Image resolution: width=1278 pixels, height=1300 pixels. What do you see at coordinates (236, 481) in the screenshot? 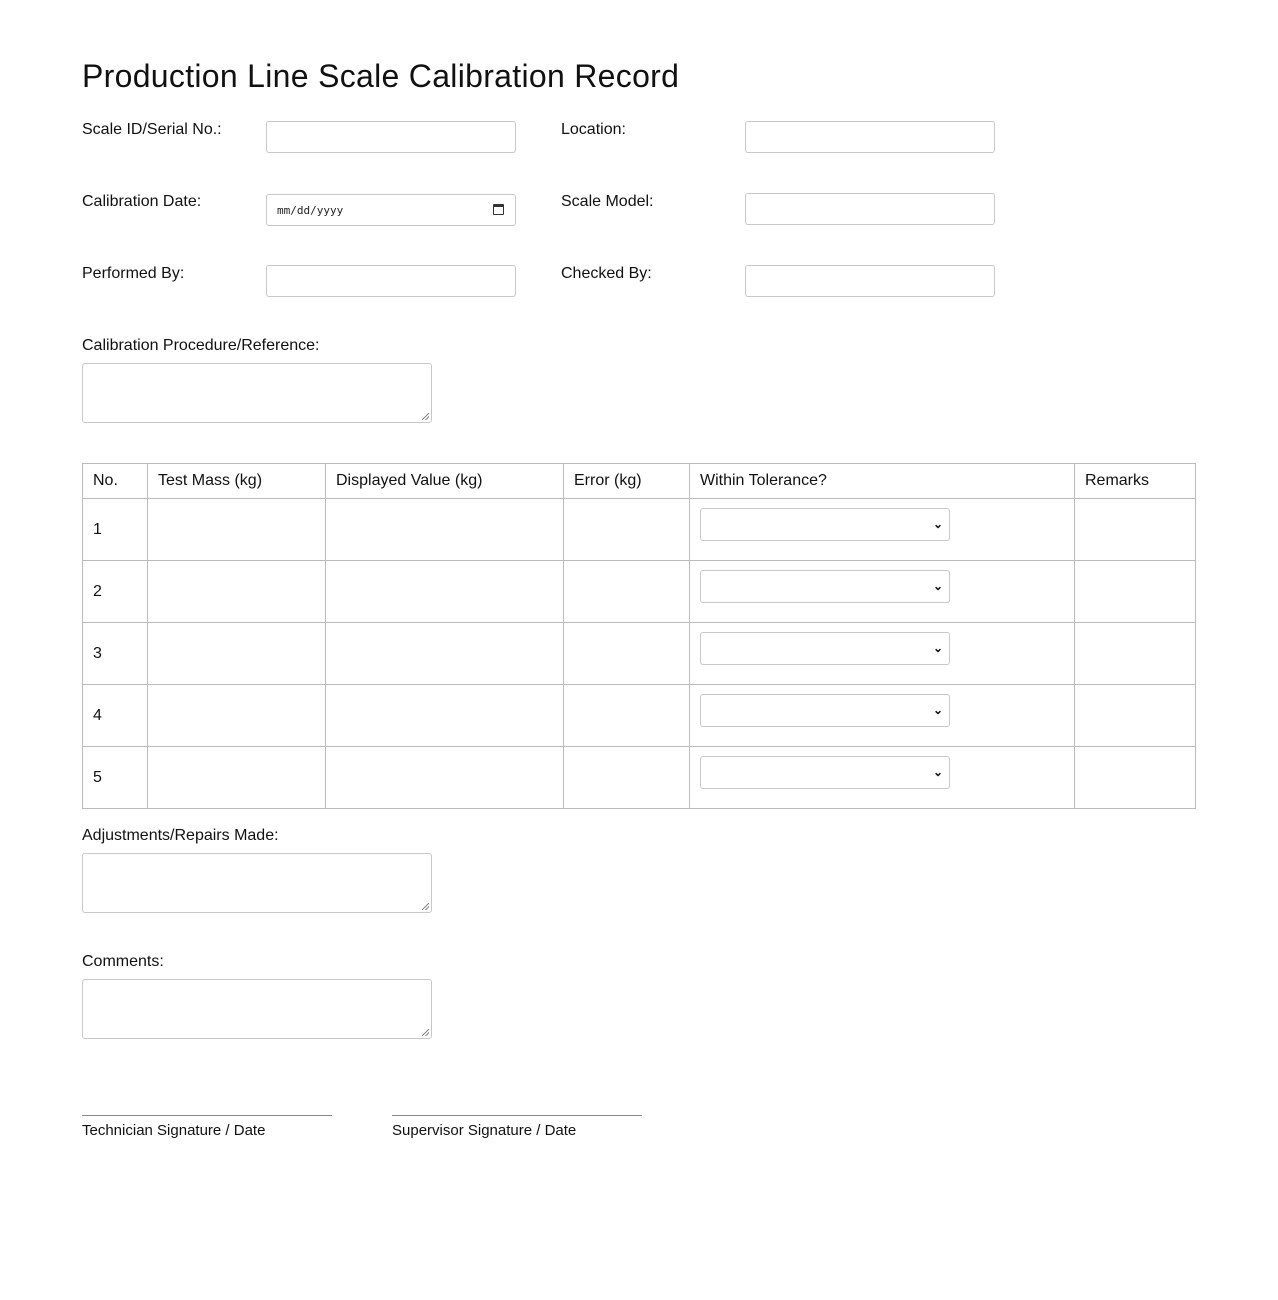
I see `header-test-mass: Test Mass (kg)` at bounding box center [236, 481].